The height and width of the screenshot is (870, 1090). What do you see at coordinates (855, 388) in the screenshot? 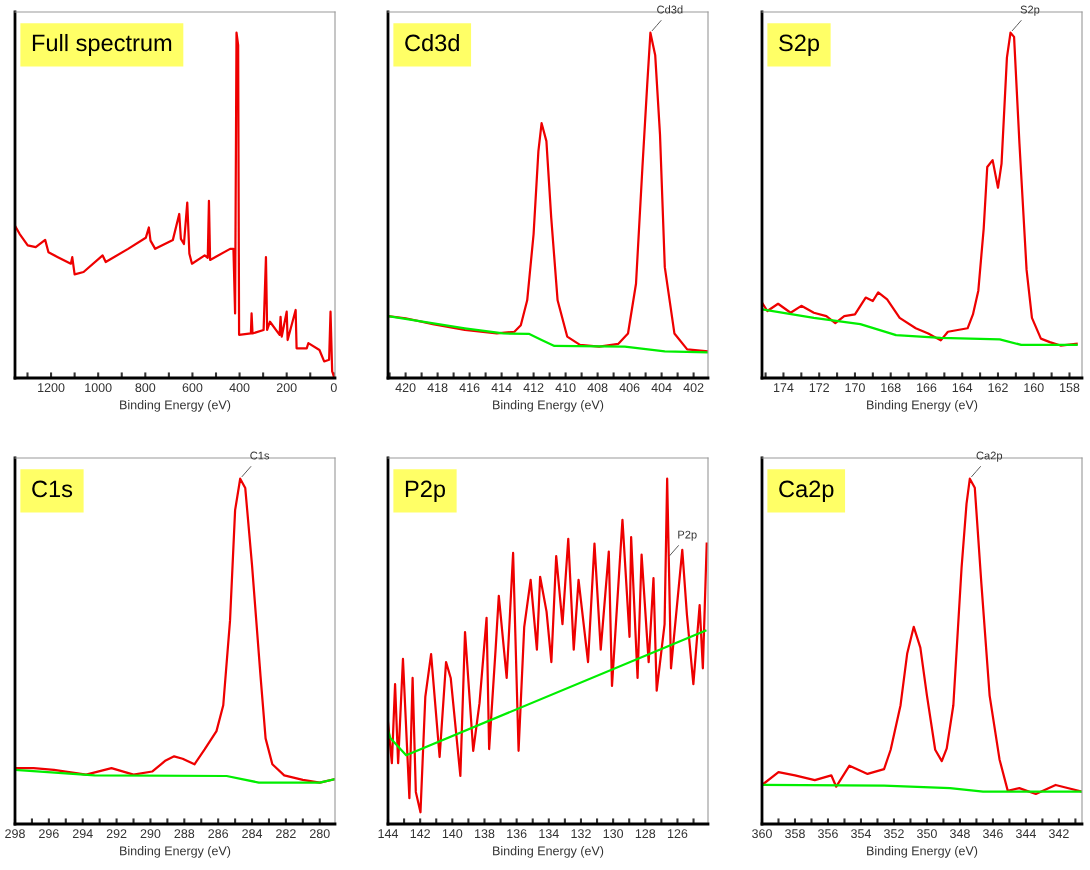
I see `x-tick-label: 170` at bounding box center [855, 388].